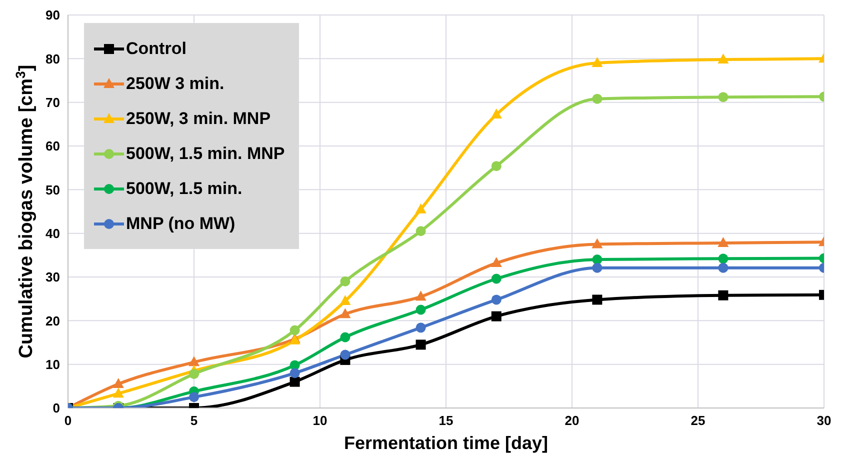  I want to click on x-axis-title: Fermentation time [day], so click(446, 442).